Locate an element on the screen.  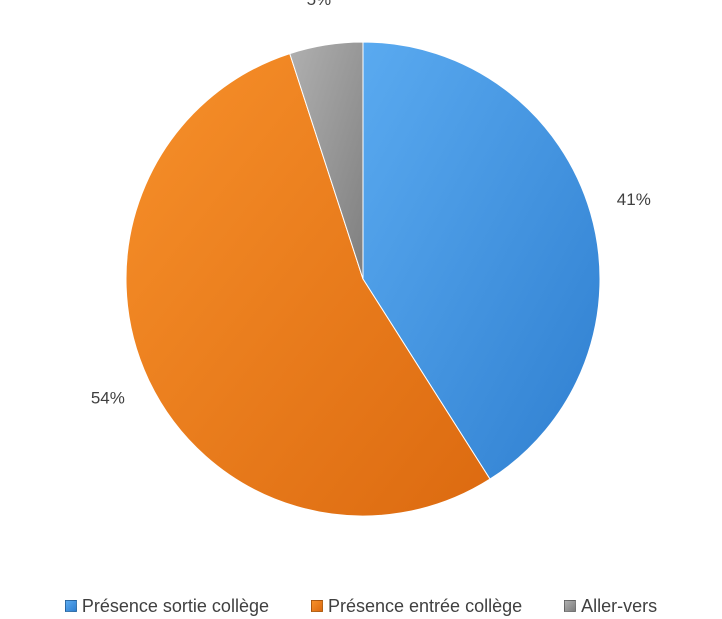
legend-swatch-gray is located at coordinates (570, 606).